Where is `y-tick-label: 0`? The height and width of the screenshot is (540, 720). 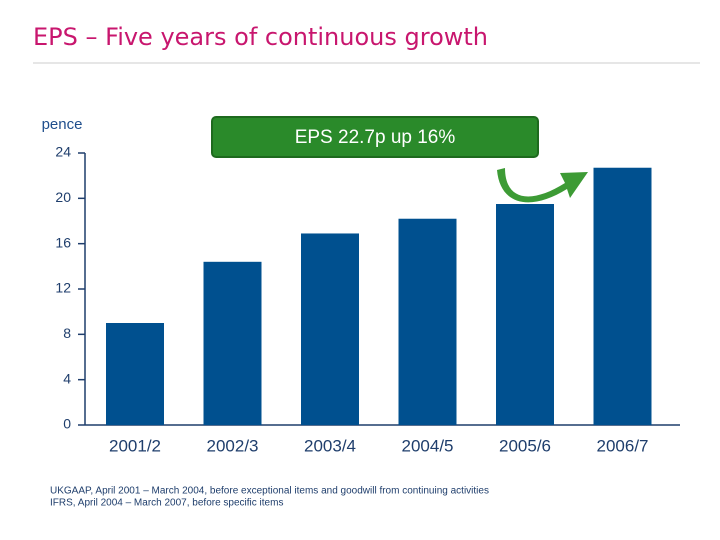
y-tick-label: 0 is located at coordinates (67, 424).